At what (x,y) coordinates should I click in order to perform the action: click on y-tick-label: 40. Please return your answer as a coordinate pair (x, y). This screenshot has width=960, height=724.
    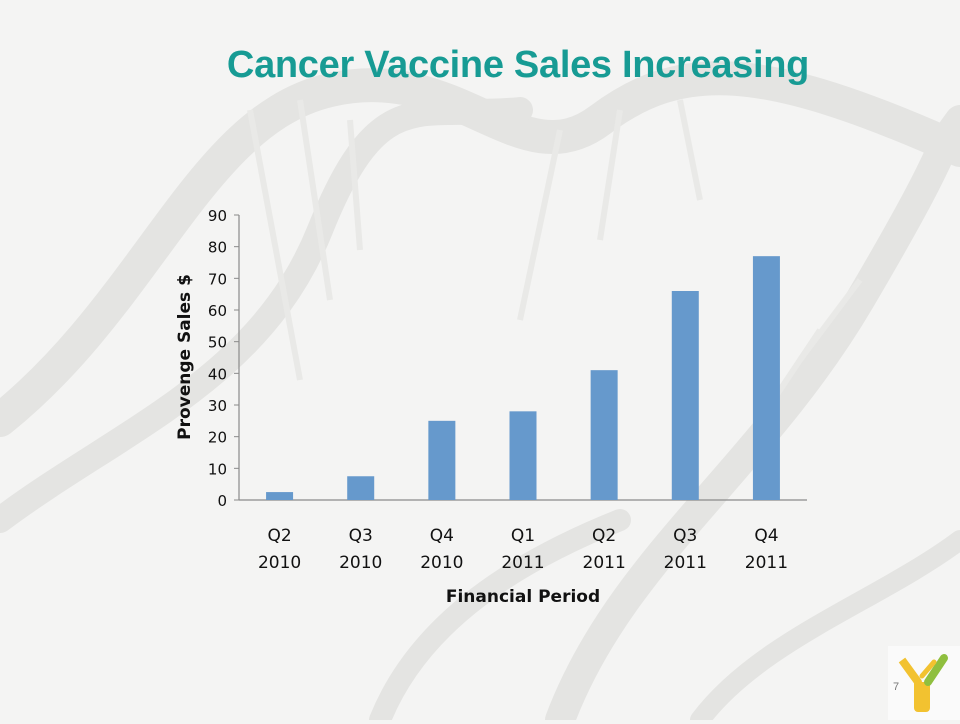
    Looking at the image, I should click on (217, 374).